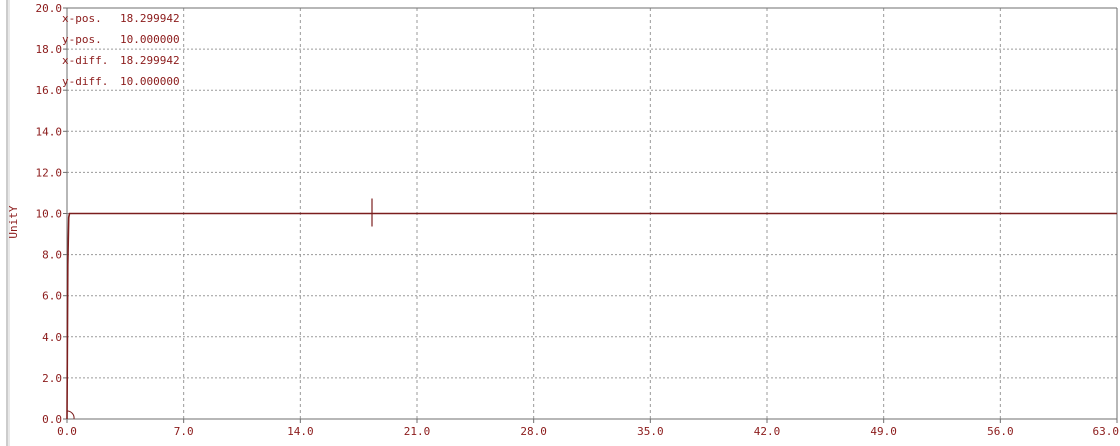 This screenshot has height=446, width=1120. Describe the element at coordinates (417, 431) in the screenshot. I see `x-tick-label: 21.0` at that location.